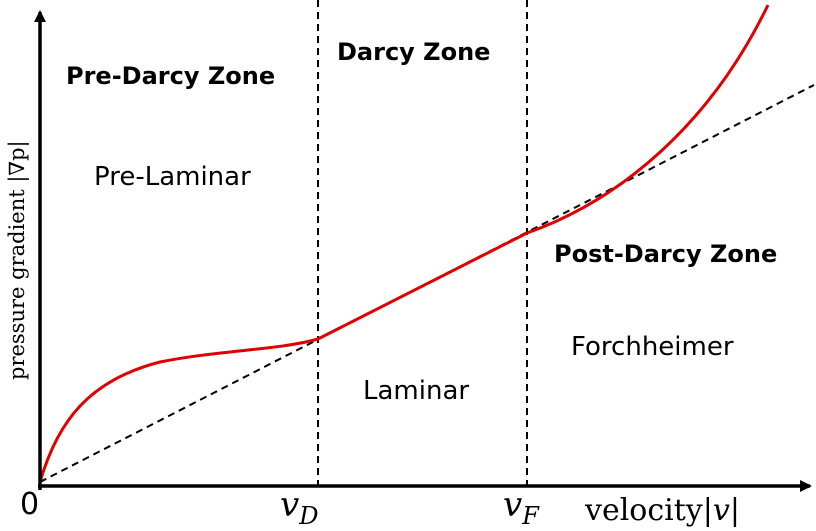 The width and height of the screenshot is (816, 531). I want to click on pre-laminar-label: Pre-Laminar, so click(172, 177).